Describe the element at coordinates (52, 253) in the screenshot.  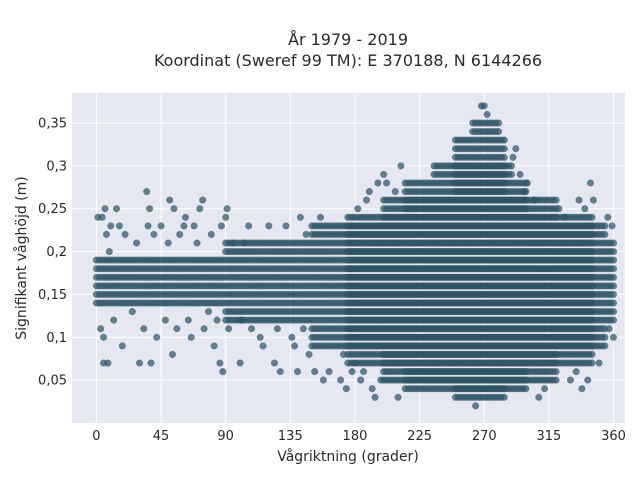
I see `y-tick-labels: 0,050,10,150,20,250,30,35` at that location.